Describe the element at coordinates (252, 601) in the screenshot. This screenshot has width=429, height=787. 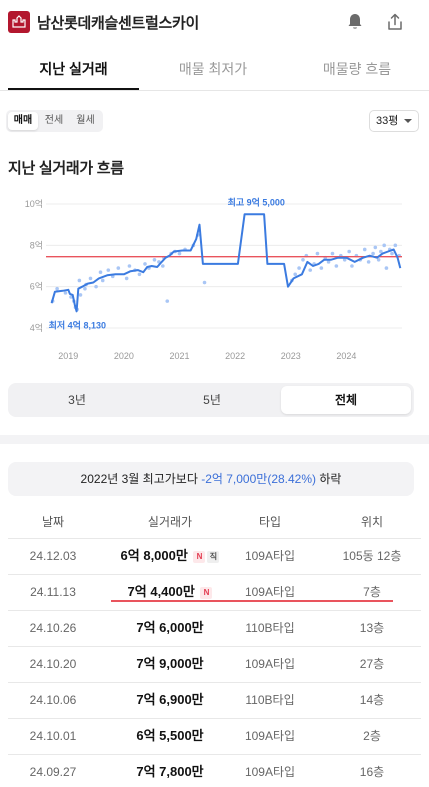
I see `highlight-underline` at that location.